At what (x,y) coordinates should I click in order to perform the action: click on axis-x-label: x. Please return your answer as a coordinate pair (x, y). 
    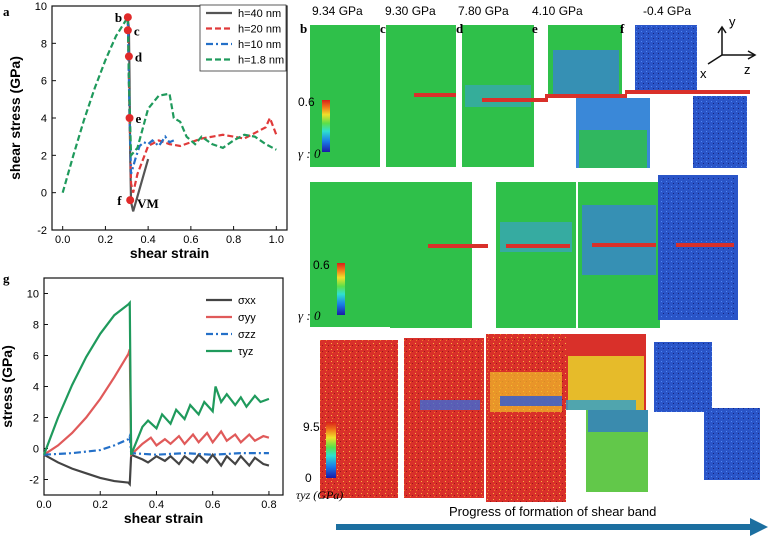
    Looking at the image, I should click on (703, 73).